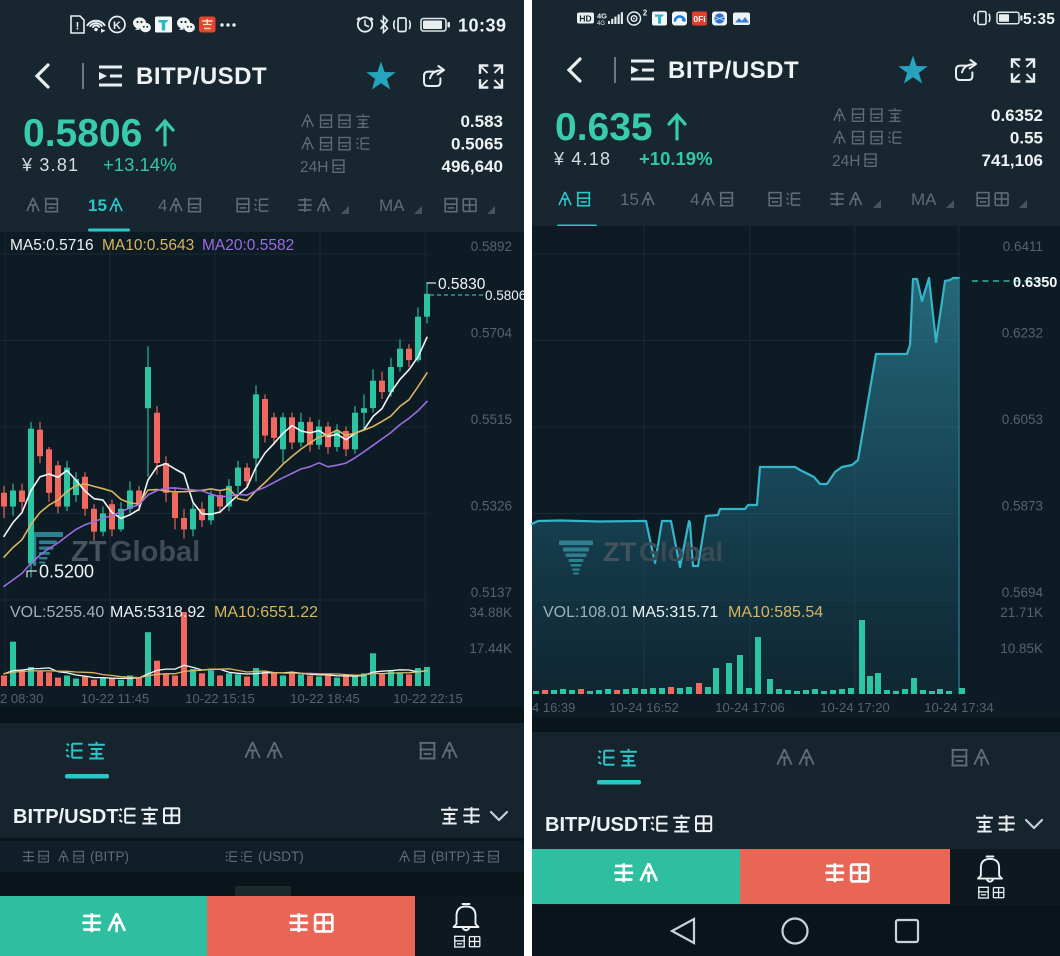 Image resolution: width=1060 pixels, height=956 pixels. I want to click on svg-text: 0.5704, so click(492, 333).